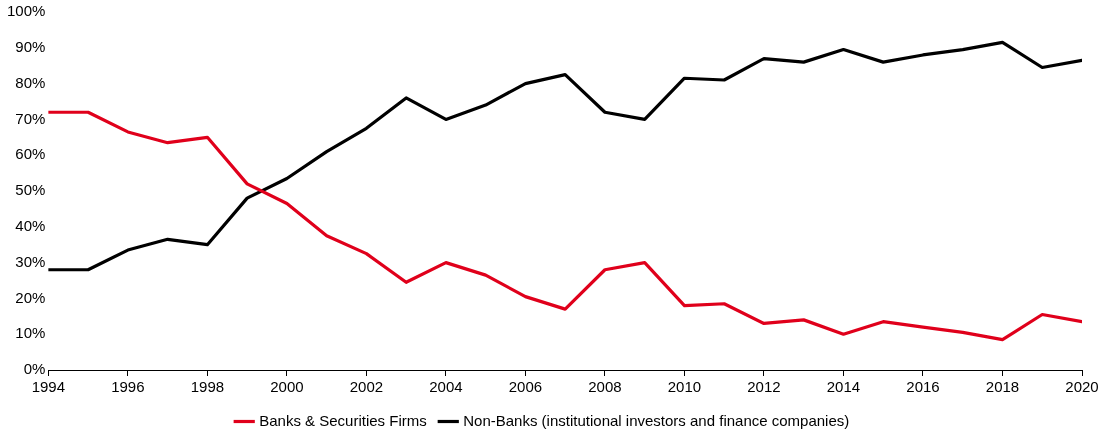 This screenshot has width=1102, height=439. I want to click on y-tick-label: 40%, so click(30, 225).